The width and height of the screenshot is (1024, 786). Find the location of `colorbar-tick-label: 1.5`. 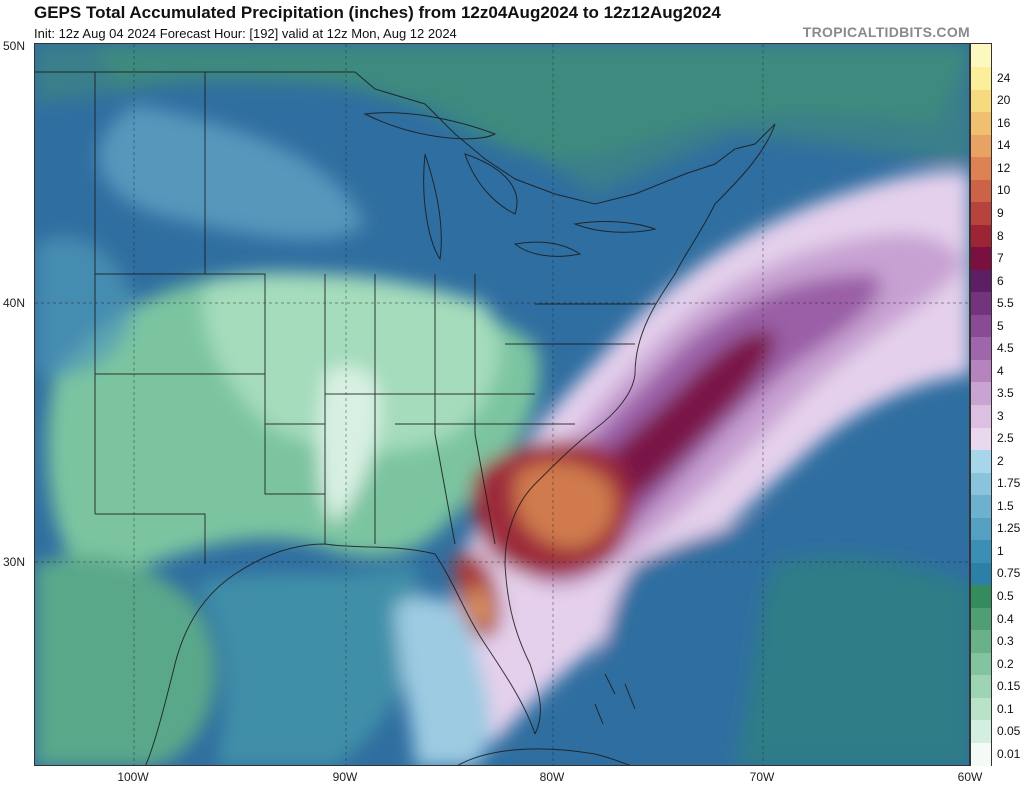

colorbar-tick-label: 1.5 is located at coordinates (1005, 505).